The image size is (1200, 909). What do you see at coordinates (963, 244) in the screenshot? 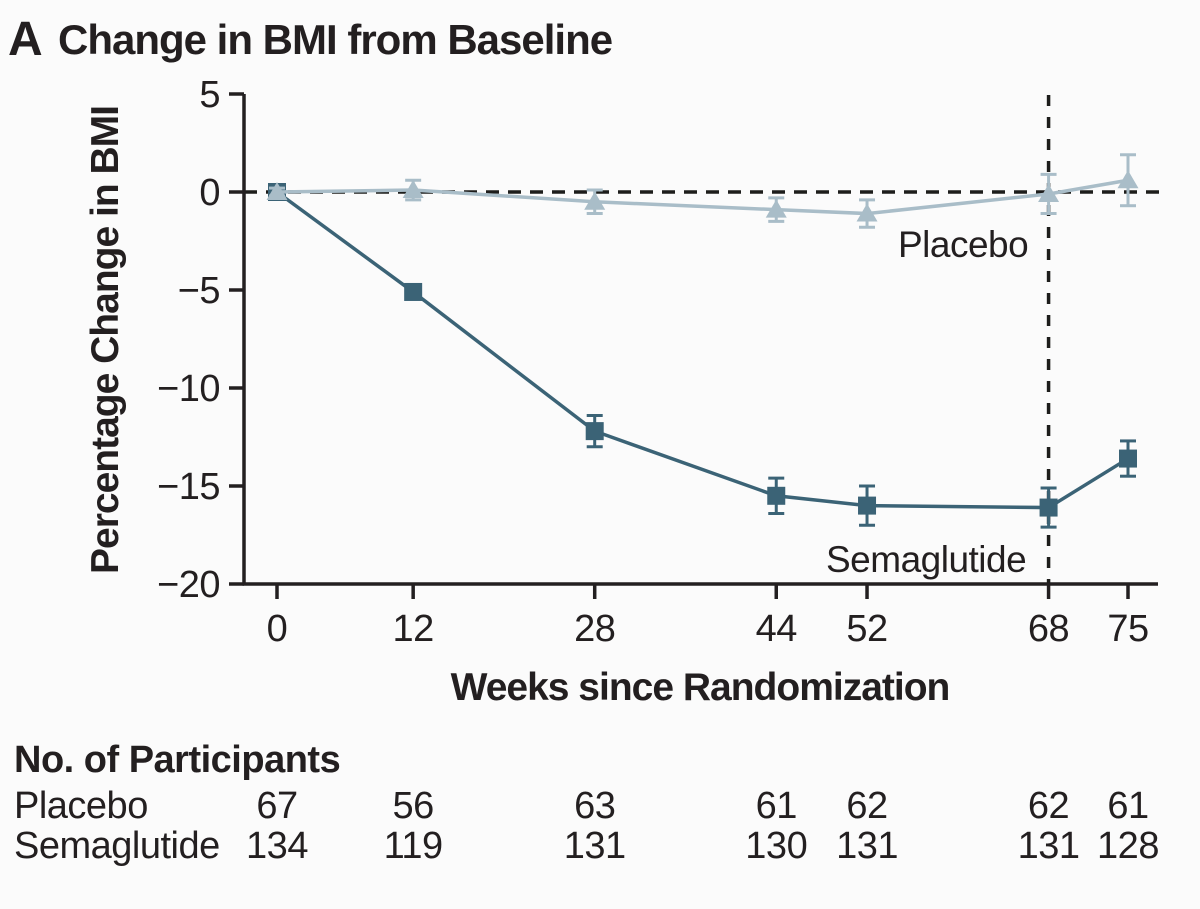
I see `placebo-series-label: Placebo` at bounding box center [963, 244].